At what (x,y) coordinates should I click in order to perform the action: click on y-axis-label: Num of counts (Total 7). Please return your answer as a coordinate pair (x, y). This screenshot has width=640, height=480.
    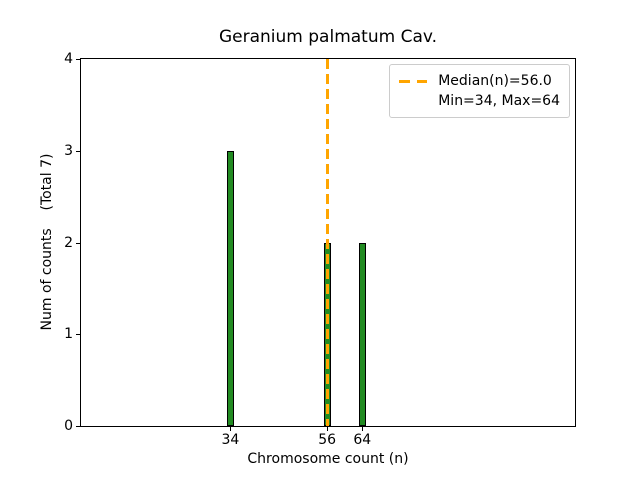
    Looking at the image, I should click on (47, 242).